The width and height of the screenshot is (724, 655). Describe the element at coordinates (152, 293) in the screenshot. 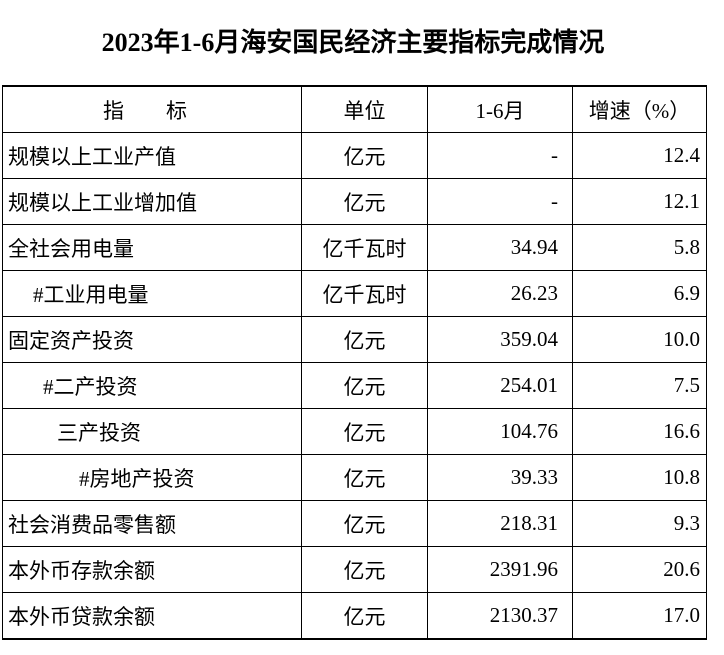

I see `table-cell: #工业用电量` at that location.